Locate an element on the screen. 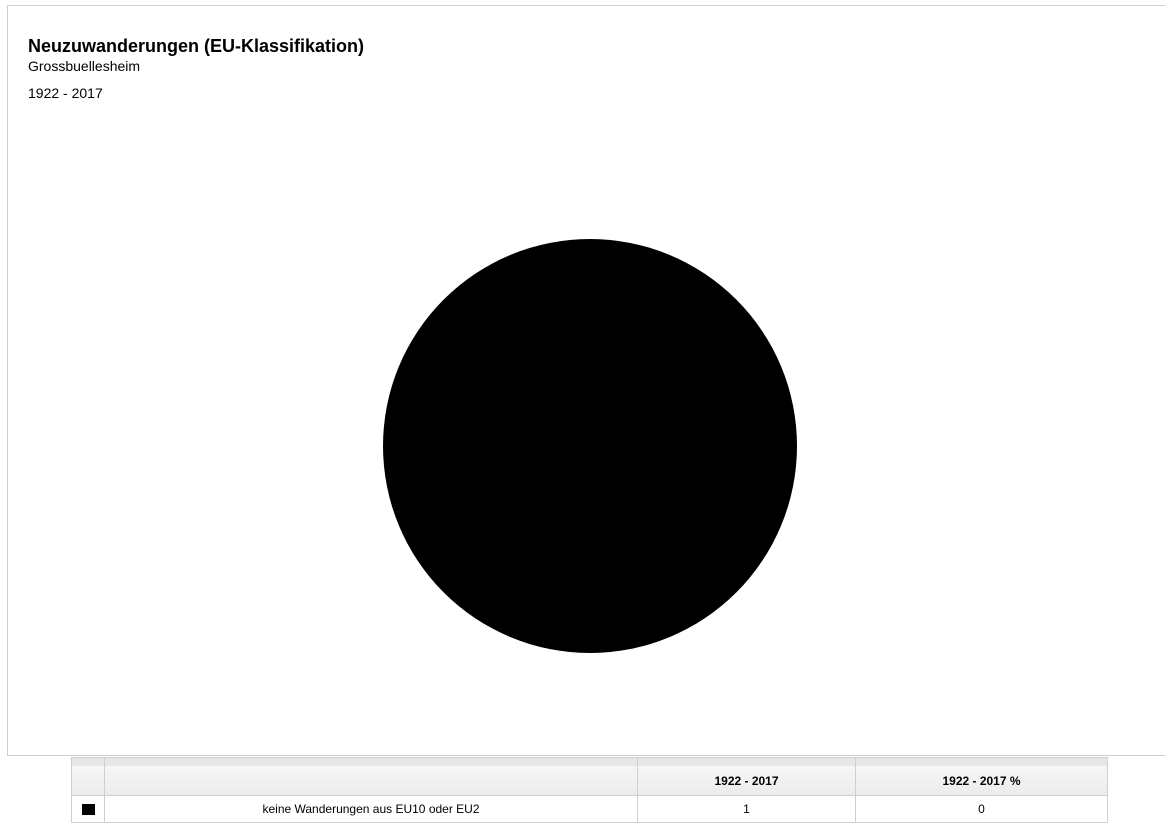 This screenshot has height=830, width=1165. table-header-row: 1922 - 2017 1922 - 2017 % is located at coordinates (589, 781).